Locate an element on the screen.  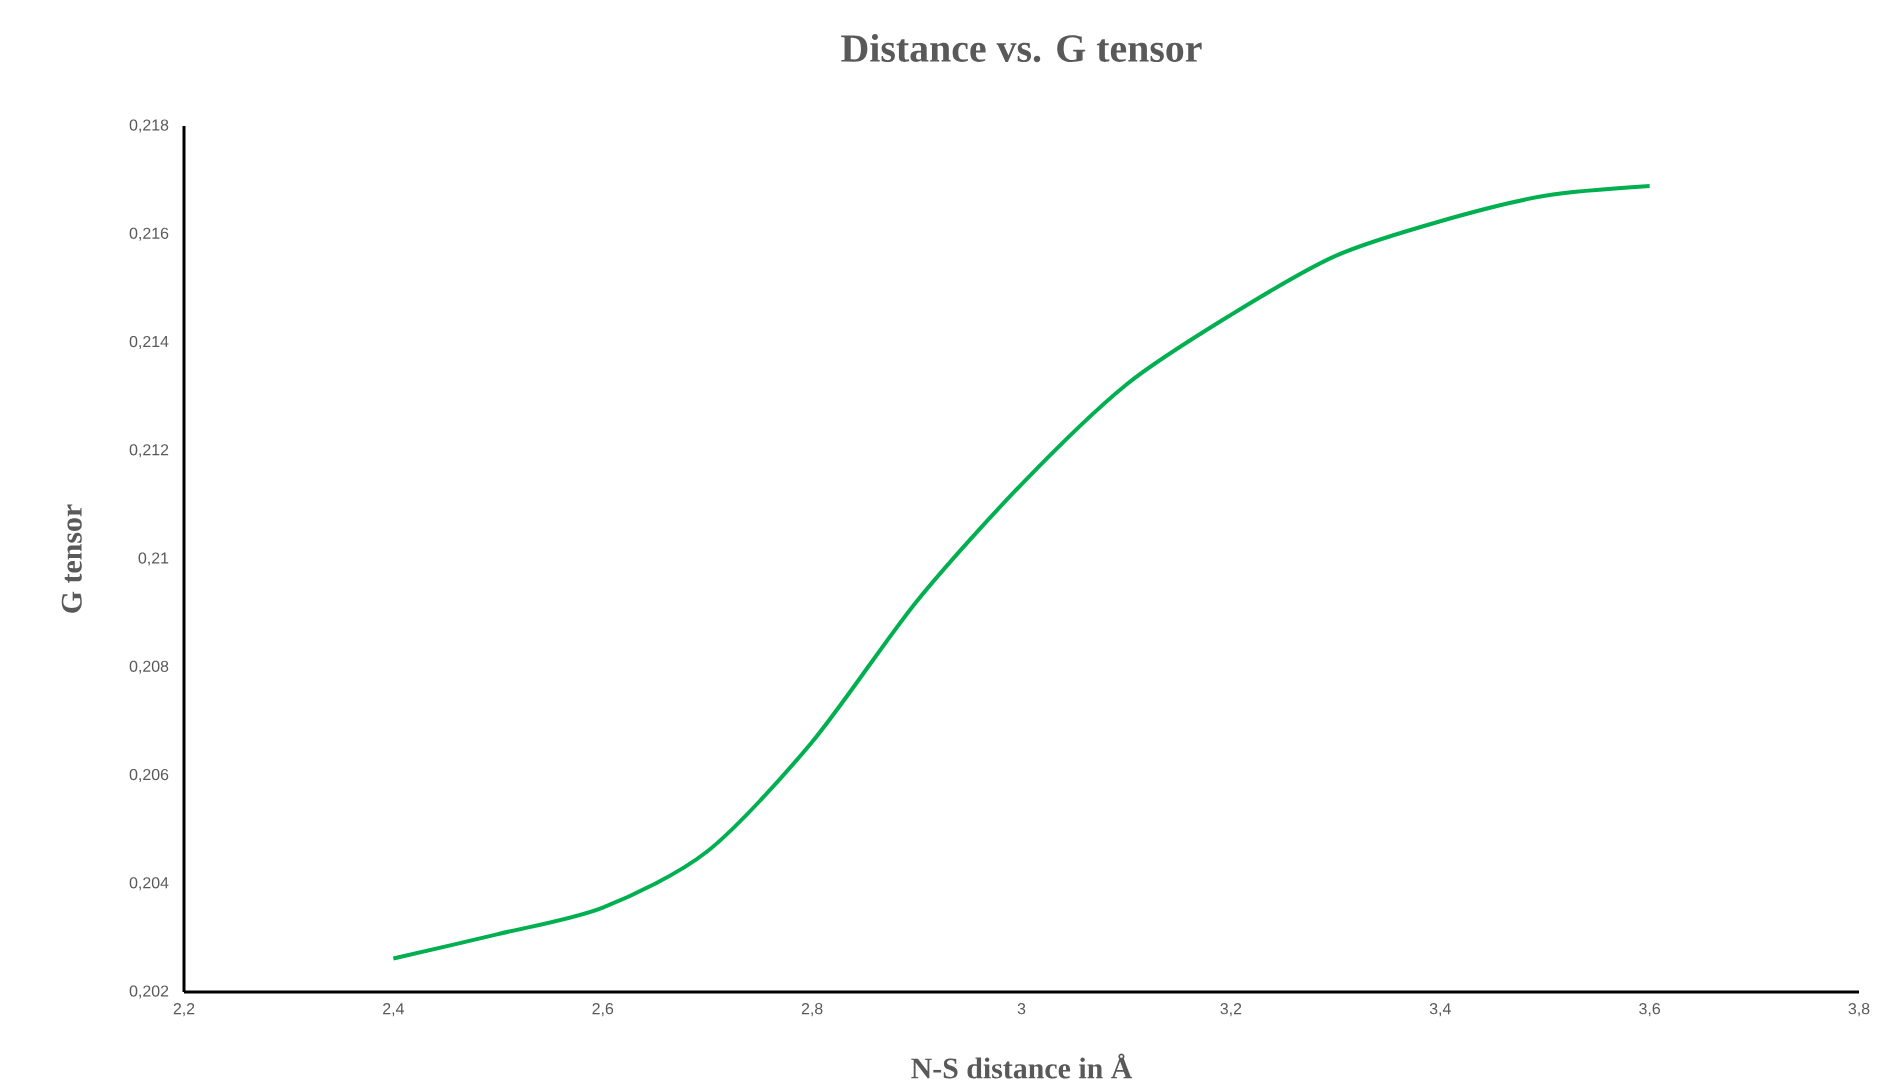
y-tick-label: 0,218 is located at coordinates (149, 126).